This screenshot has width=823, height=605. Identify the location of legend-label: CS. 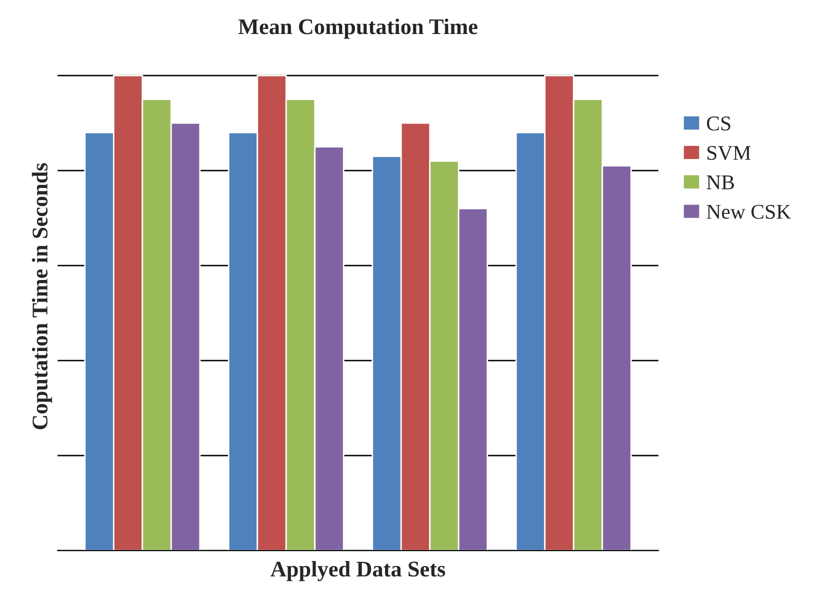
(718, 123).